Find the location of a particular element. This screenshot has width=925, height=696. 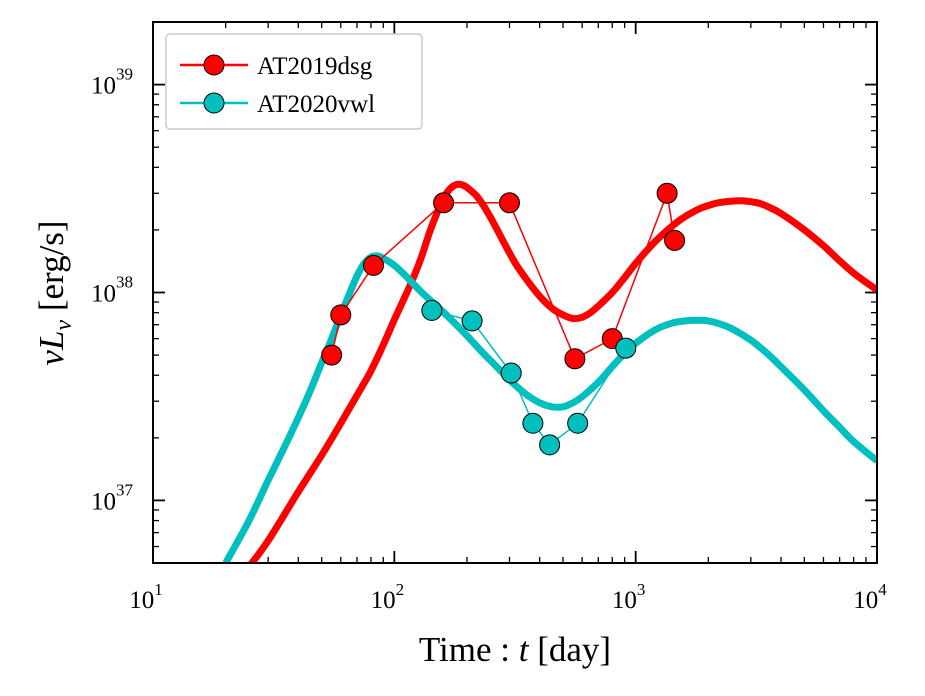

y-tick-label: 1039 is located at coordinates (112, 82).